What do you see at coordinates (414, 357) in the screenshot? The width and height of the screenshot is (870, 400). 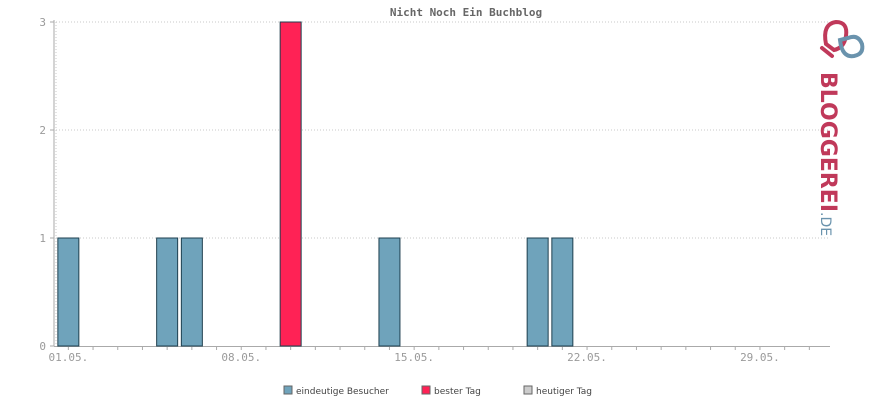 I see `x-tick-label: 15.05.` at bounding box center [414, 357].